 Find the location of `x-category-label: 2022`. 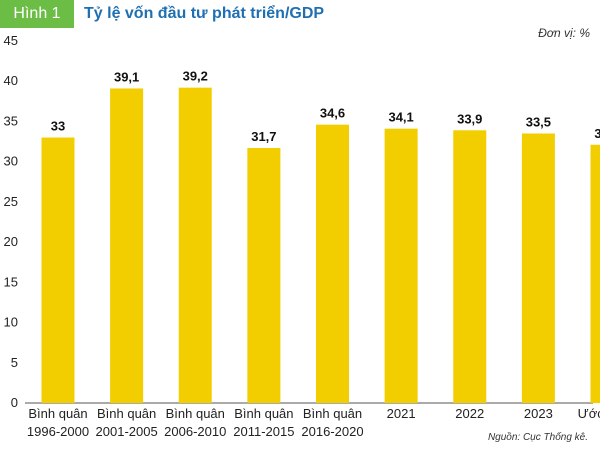

x-category-label: 2022 is located at coordinates (469, 413).